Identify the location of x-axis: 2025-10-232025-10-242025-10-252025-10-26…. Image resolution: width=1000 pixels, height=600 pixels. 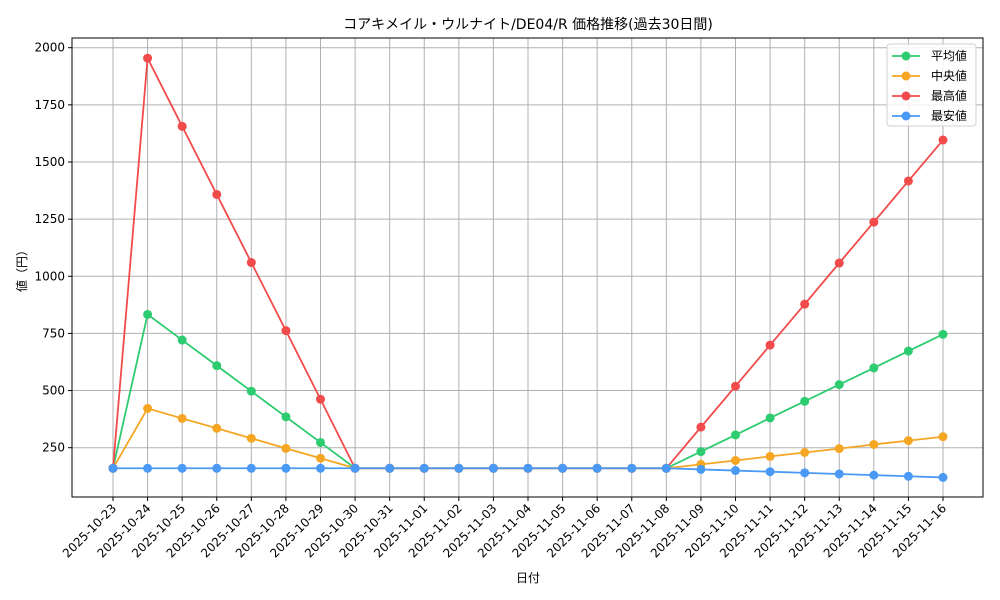
(504, 528).